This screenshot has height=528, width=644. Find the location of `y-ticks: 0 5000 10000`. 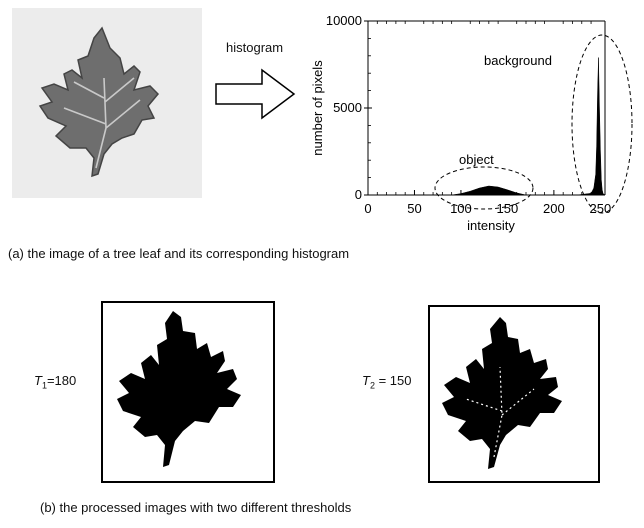

y-ticks: 0 5000 10000 is located at coordinates (349, 107).